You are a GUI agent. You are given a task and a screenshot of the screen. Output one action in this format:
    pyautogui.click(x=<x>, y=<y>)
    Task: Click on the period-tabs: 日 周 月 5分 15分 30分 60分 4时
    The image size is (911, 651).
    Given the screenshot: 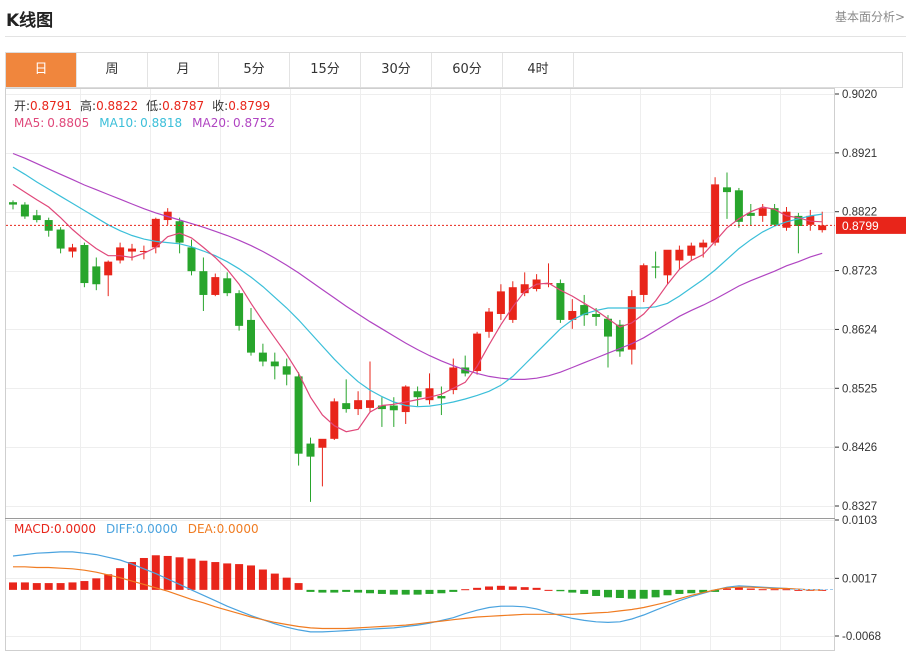 What is the action you would take?
    pyautogui.click(x=454, y=70)
    